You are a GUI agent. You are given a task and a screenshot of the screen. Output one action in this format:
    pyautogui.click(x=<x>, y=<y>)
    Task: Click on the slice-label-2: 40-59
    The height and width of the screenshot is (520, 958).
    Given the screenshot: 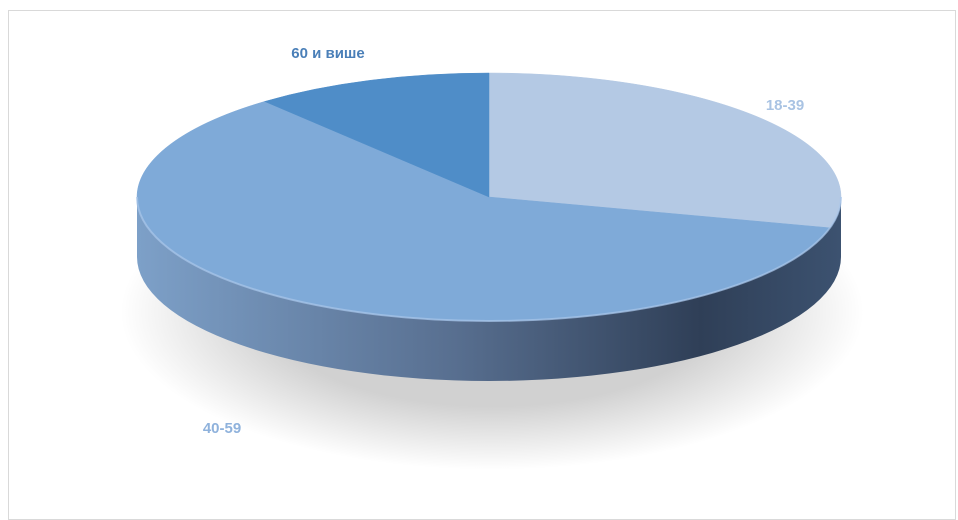 What is the action you would take?
    pyautogui.click(x=222, y=428)
    